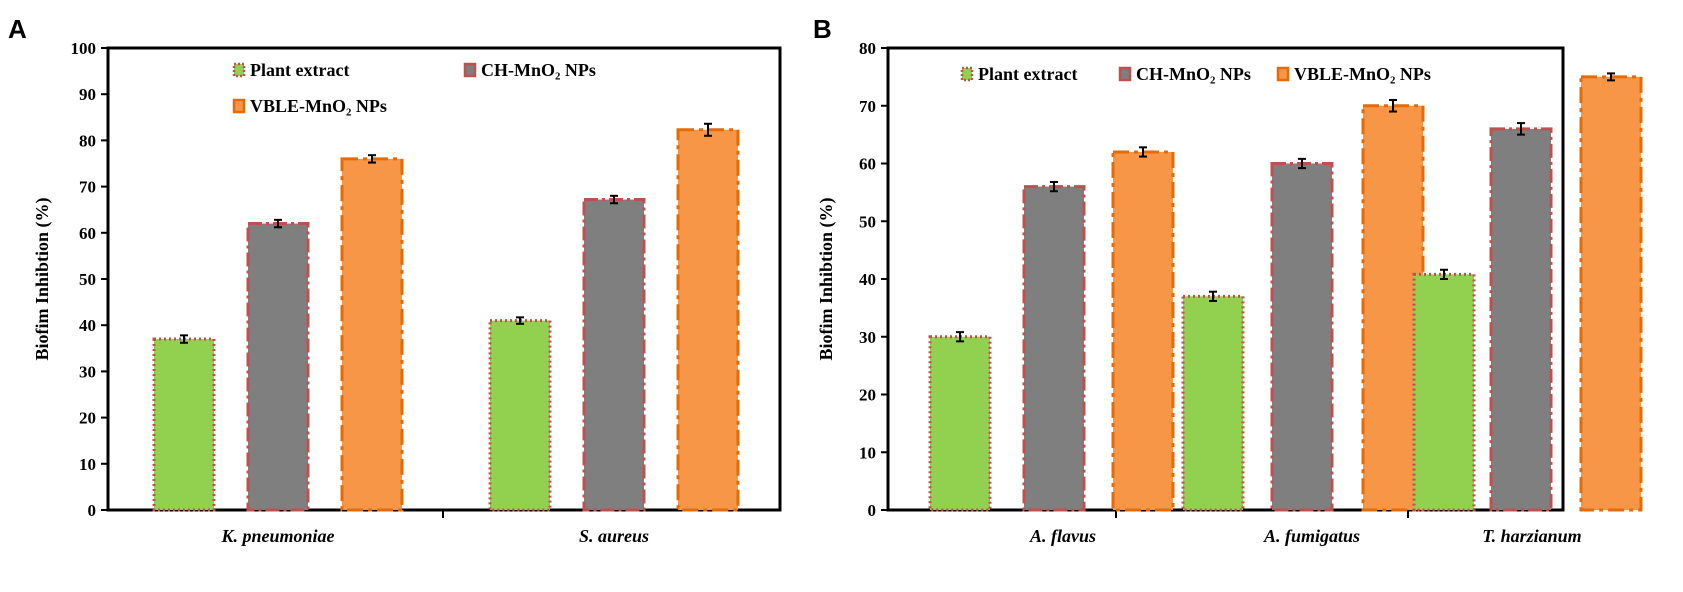 The height and width of the screenshot is (592, 1683). I want to click on bar-plant-extract-s-aureus, so click(520, 415).